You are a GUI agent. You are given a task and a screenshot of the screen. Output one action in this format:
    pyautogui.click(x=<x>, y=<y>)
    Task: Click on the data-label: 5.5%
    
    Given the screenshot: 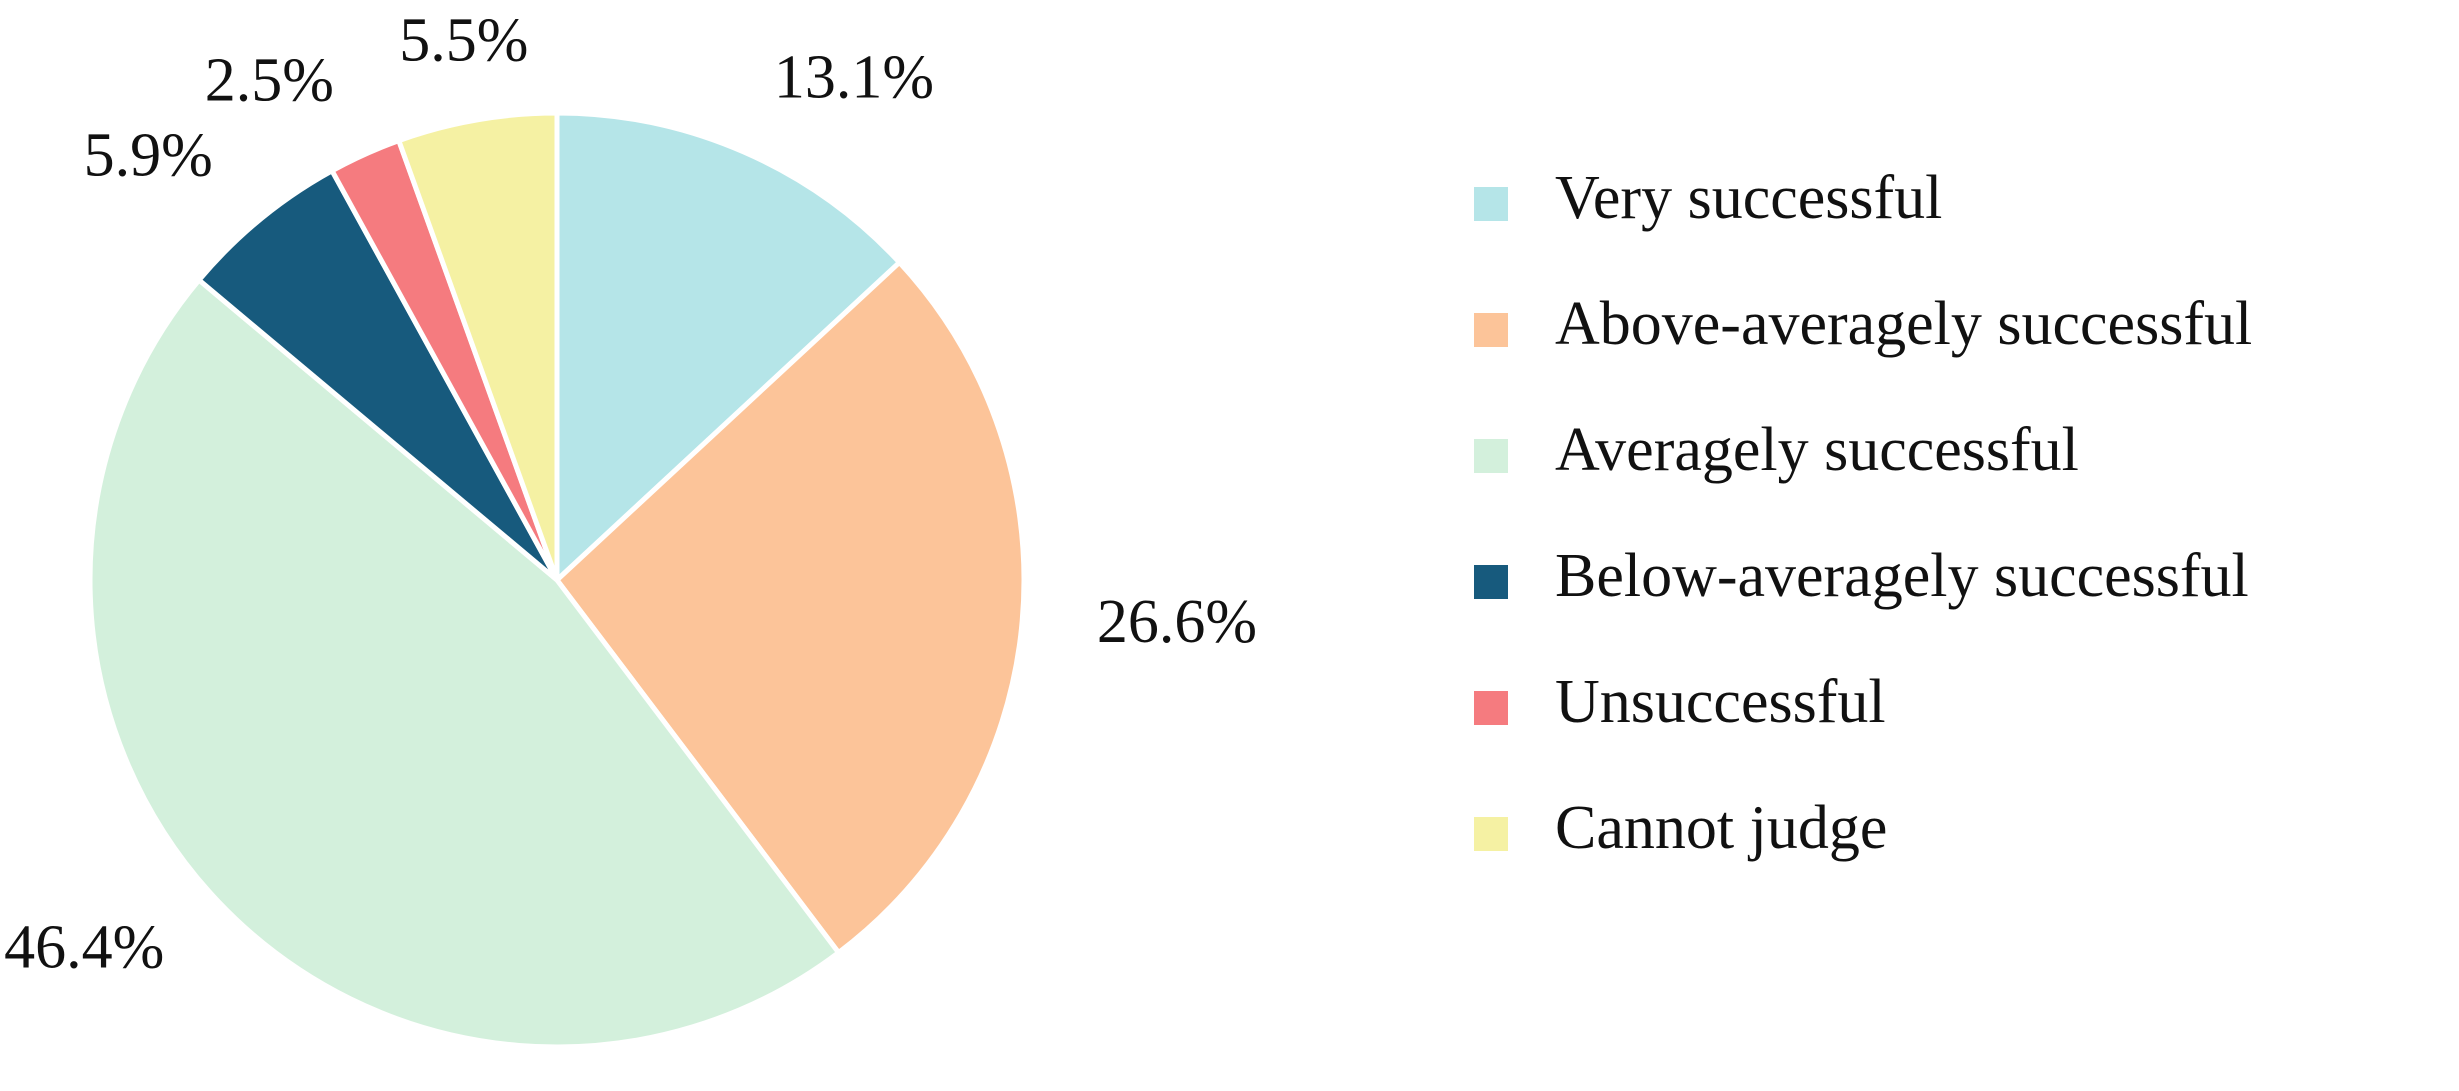 What is the action you would take?
    pyautogui.click(x=463, y=40)
    